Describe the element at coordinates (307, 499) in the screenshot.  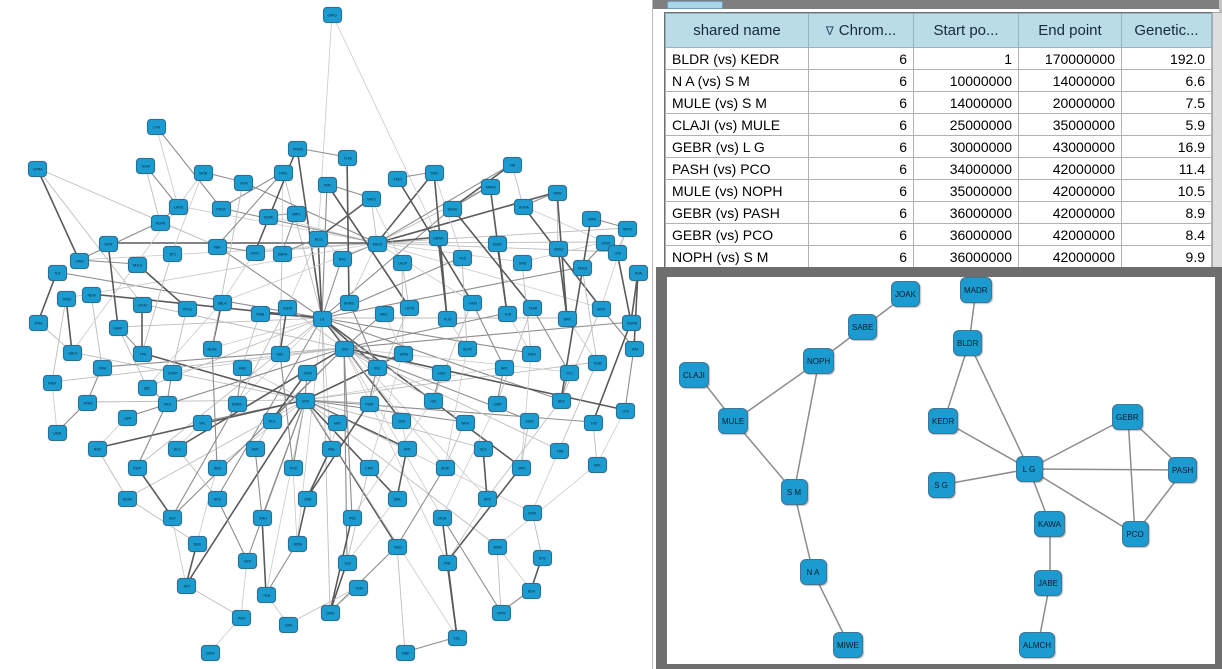
I see `graph-node-GRB: GRB` at that location.